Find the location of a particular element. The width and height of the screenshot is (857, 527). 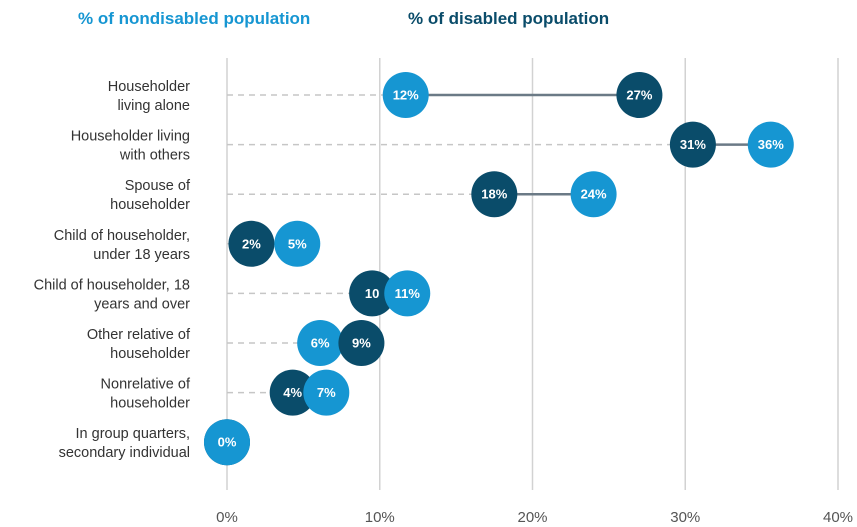

dot-nondisabled-label: 11% is located at coordinates (408, 293).